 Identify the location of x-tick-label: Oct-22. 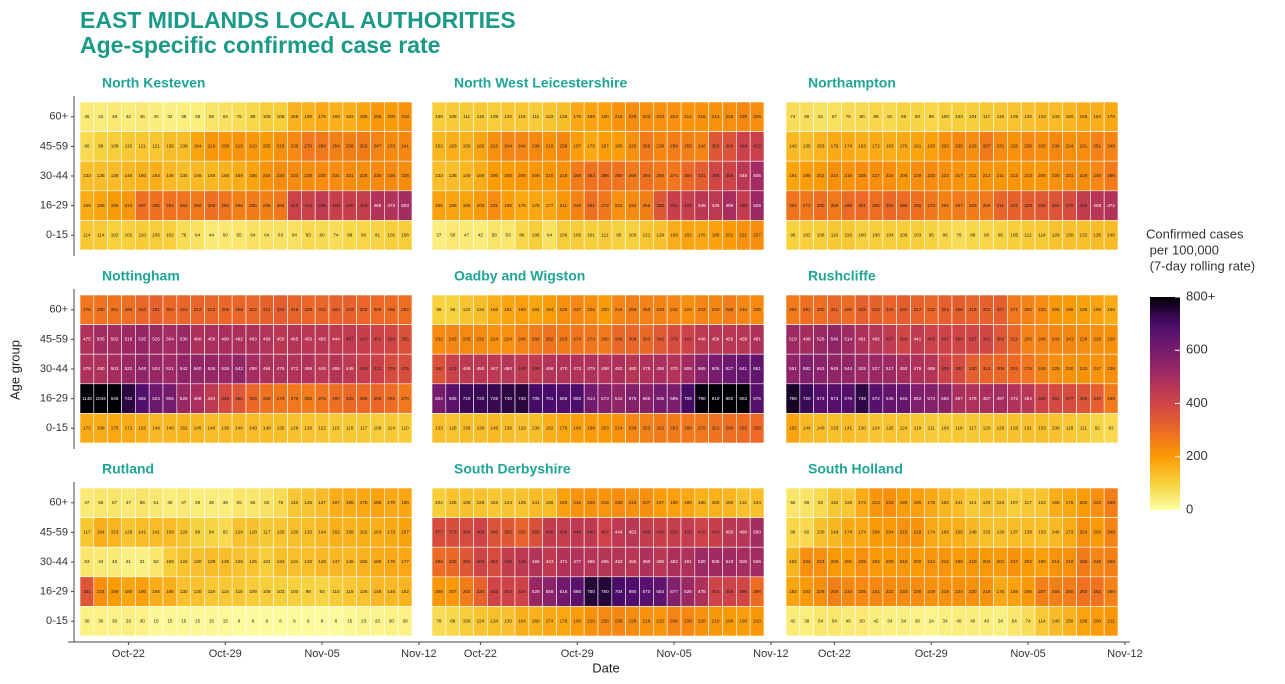
(480, 654).